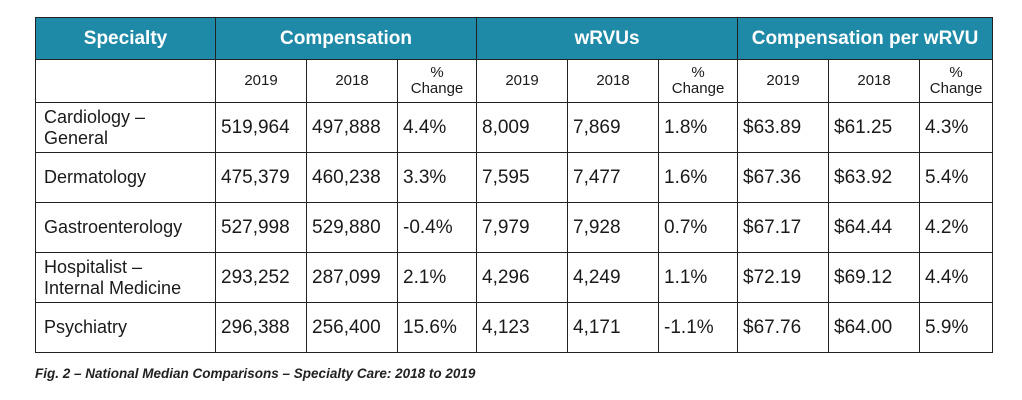 This screenshot has height=400, width=1022. I want to click on cell-cpw-pct: 4.2%, so click(956, 227).